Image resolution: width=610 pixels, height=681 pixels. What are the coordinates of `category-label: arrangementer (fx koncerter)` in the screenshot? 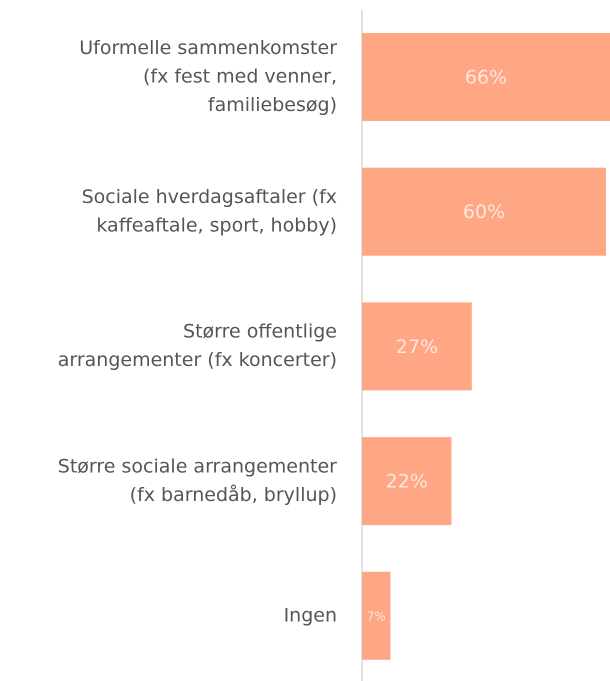 It's located at (197, 360).